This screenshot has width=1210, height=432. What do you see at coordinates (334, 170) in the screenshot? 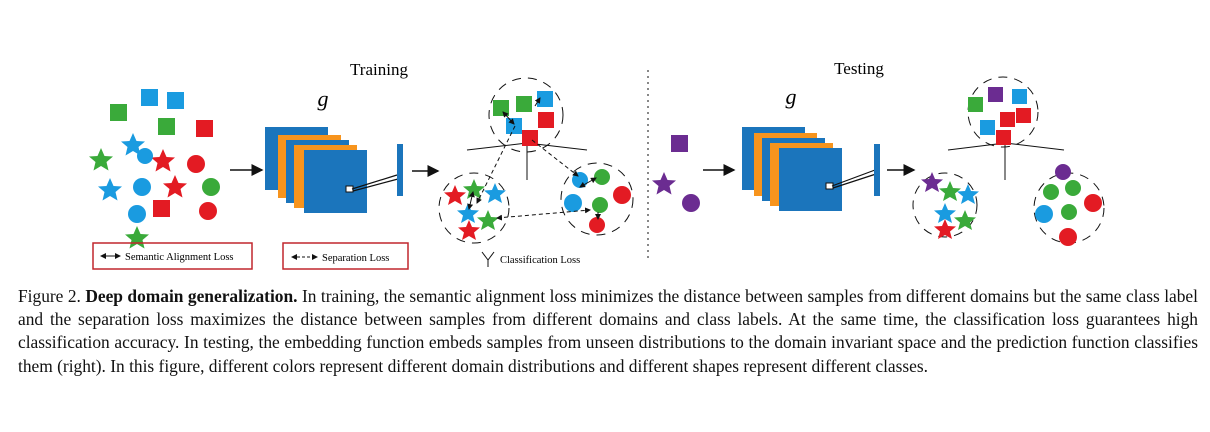
I see `embedding-network-training` at bounding box center [334, 170].